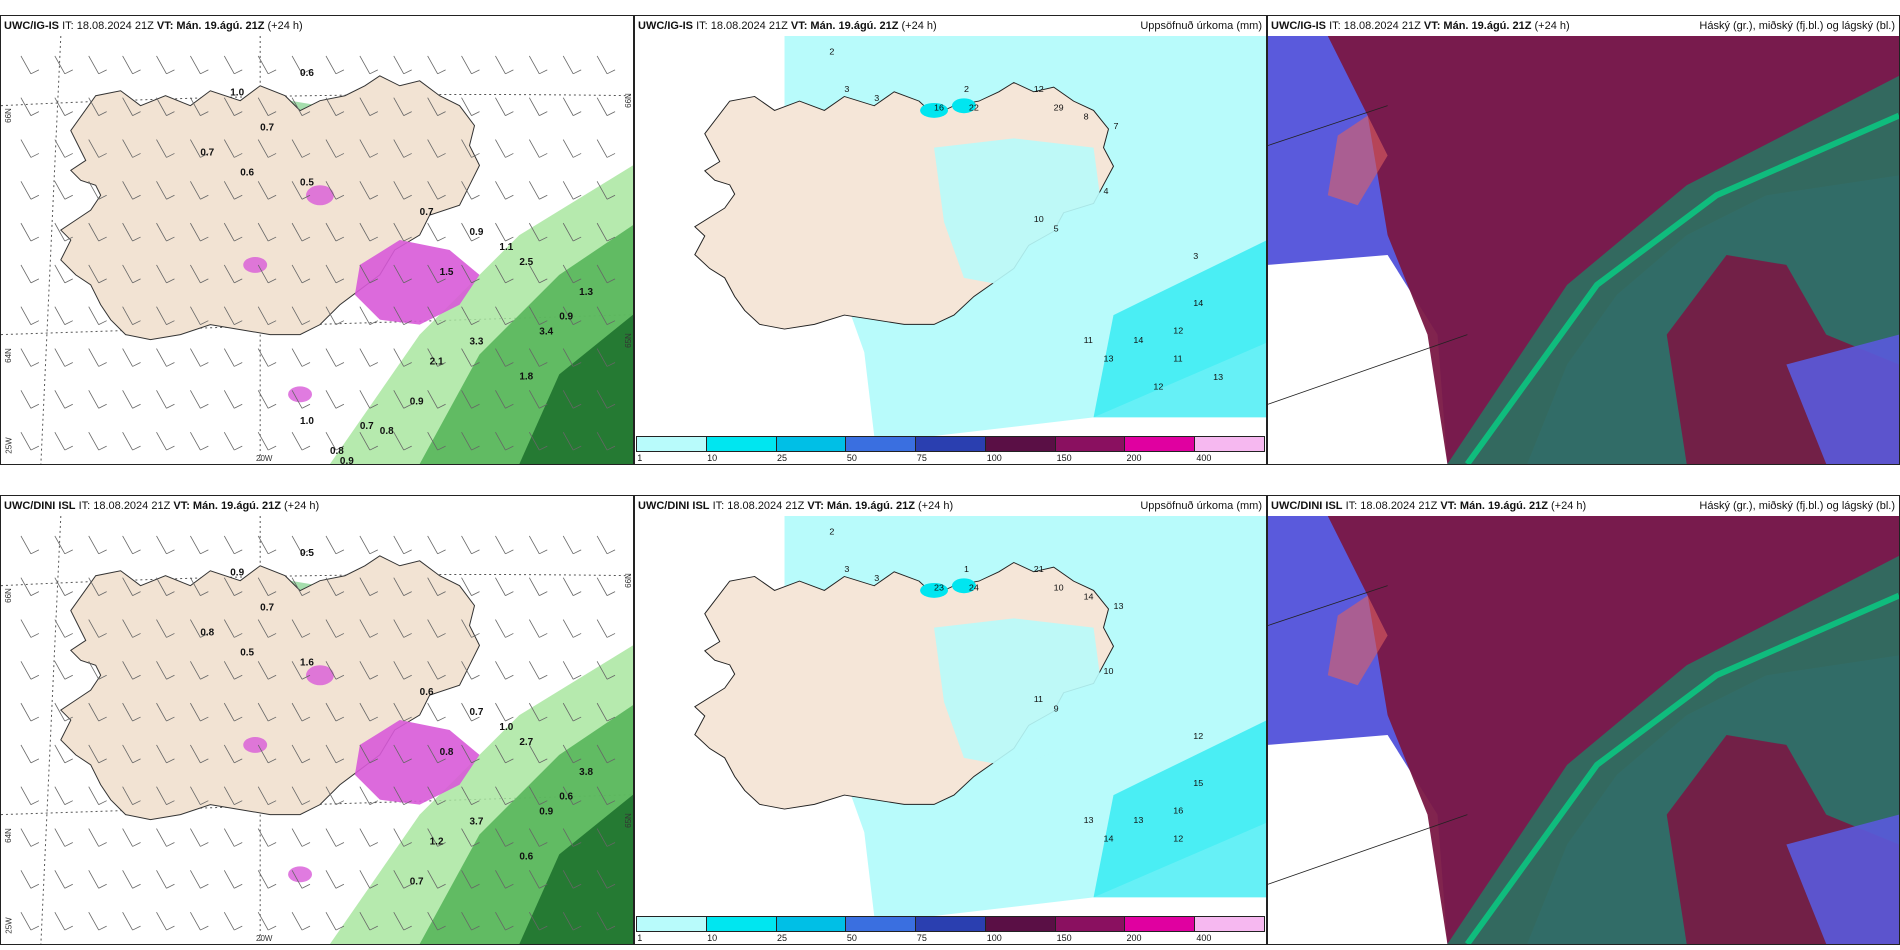  I want to click on precip-value-label: 3.3, so click(477, 342).